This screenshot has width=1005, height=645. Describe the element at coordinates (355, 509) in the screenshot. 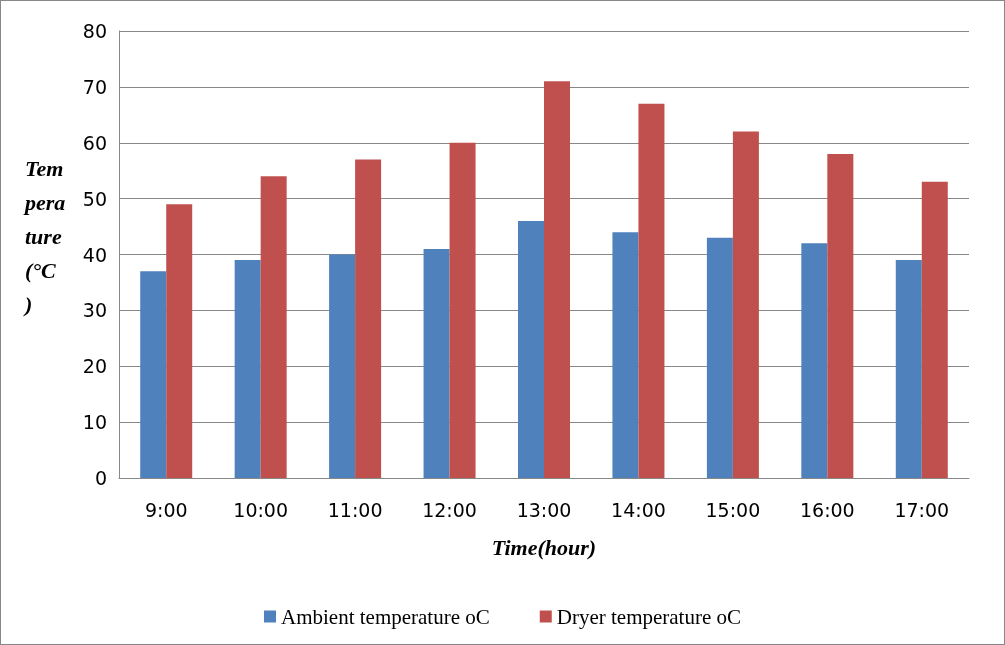

I see `x-tick-label: 11:00` at that location.